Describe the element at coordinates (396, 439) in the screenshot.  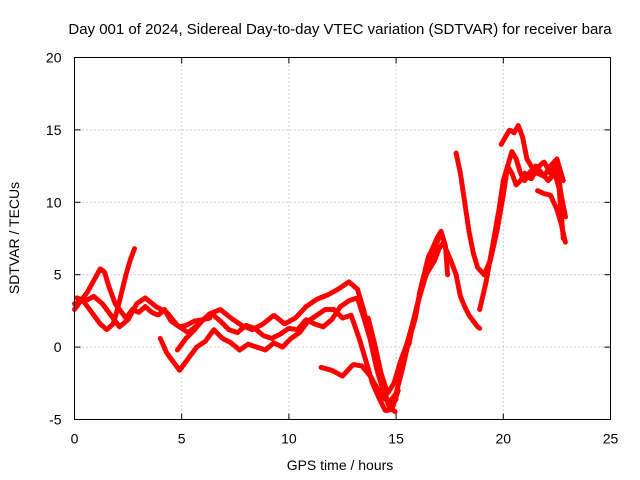
I see `x-tick-label: 15` at that location.